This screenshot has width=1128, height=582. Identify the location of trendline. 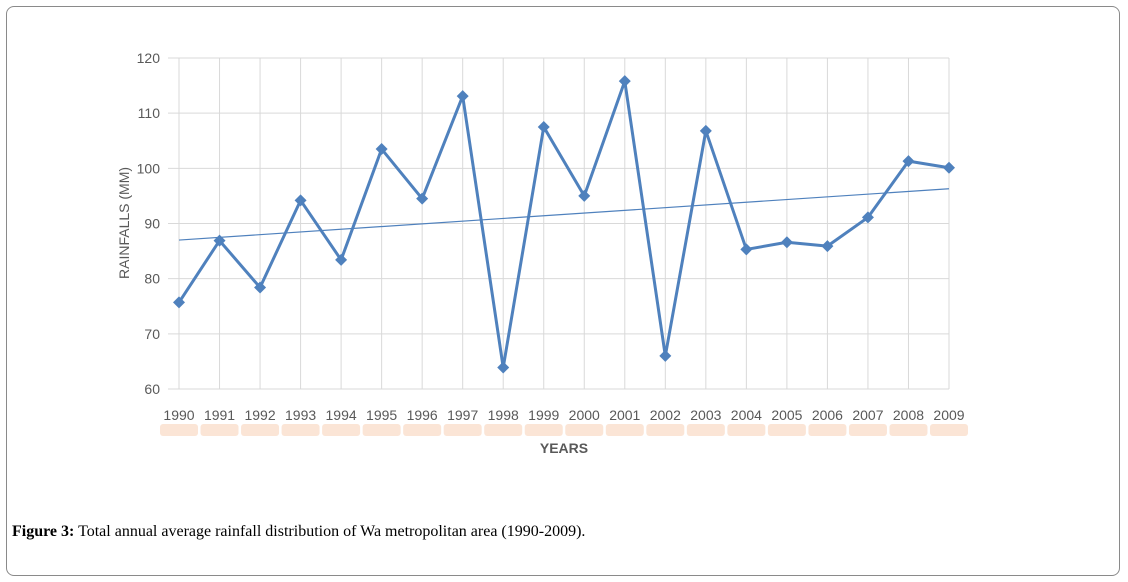
(564, 214).